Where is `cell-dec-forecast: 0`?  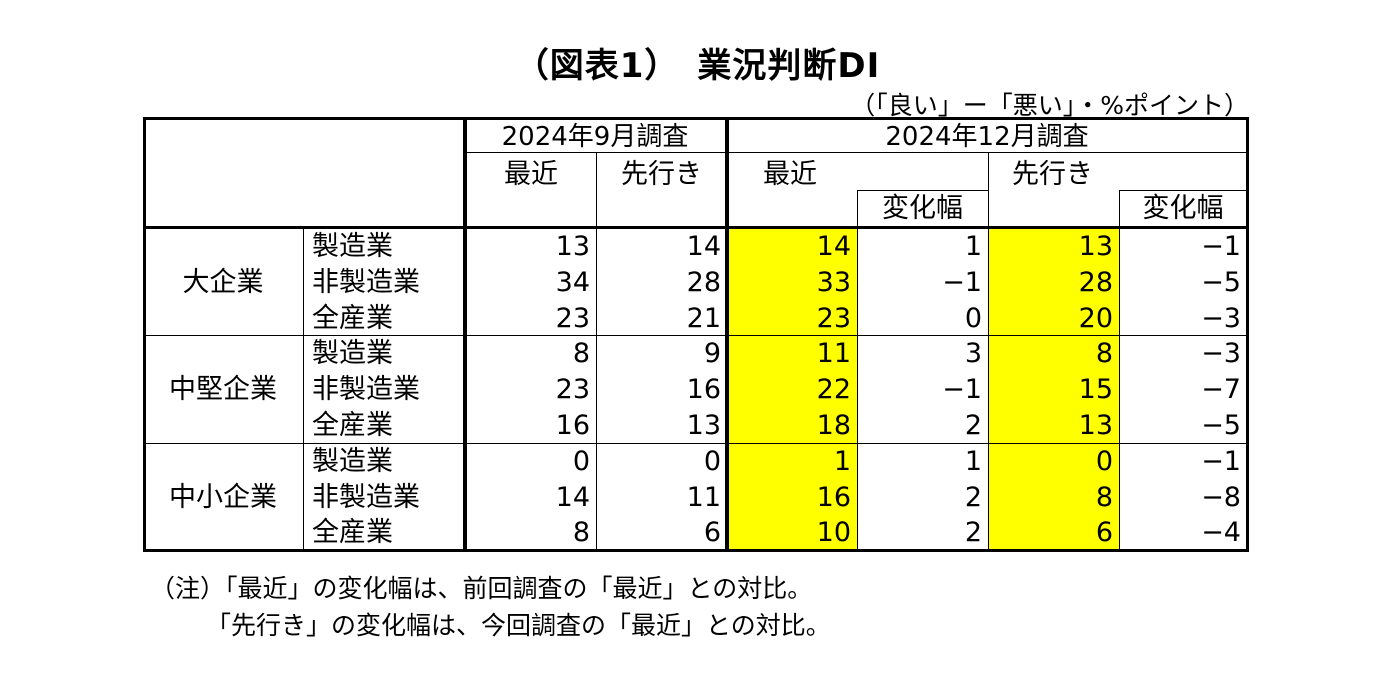 cell-dec-forecast: 0 is located at coordinates (1053, 462).